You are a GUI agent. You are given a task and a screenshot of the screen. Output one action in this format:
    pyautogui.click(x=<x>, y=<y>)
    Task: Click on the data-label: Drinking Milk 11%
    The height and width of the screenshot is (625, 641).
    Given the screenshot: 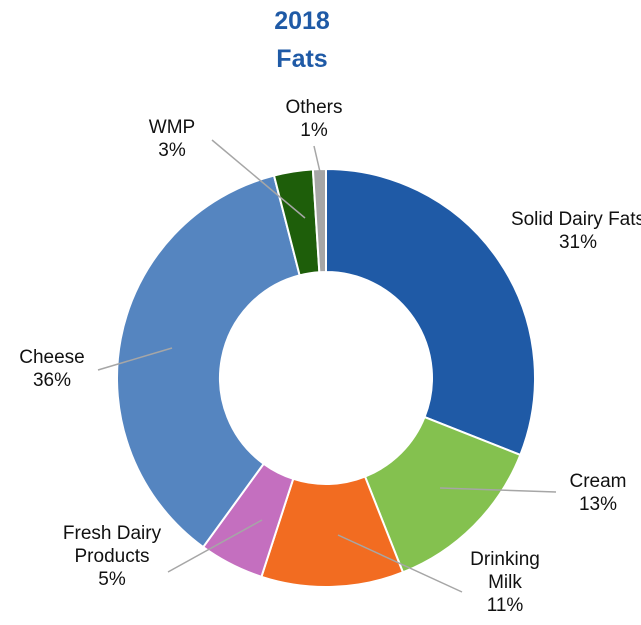 What is the action you would take?
    pyautogui.click(x=505, y=582)
    